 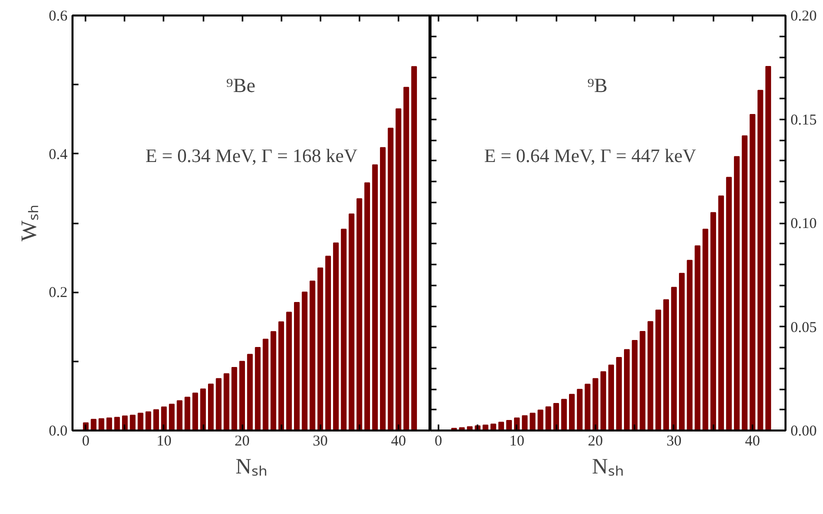 I want to click on y-tick-label: 0.4, so click(x=58, y=154).